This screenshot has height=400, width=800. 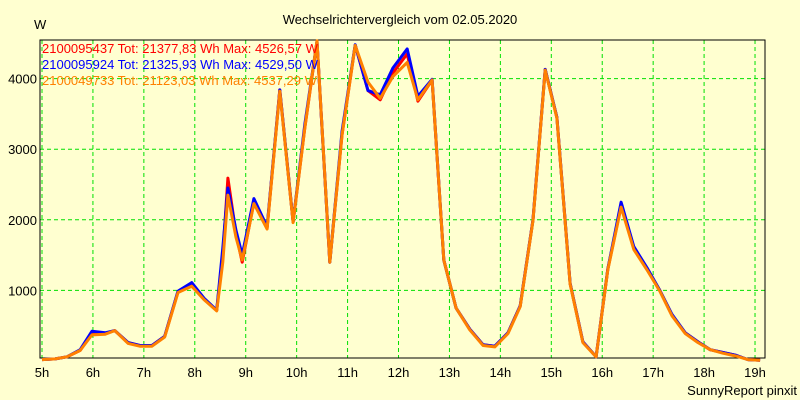 I want to click on x-tick-label: 13h, so click(x=450, y=372).